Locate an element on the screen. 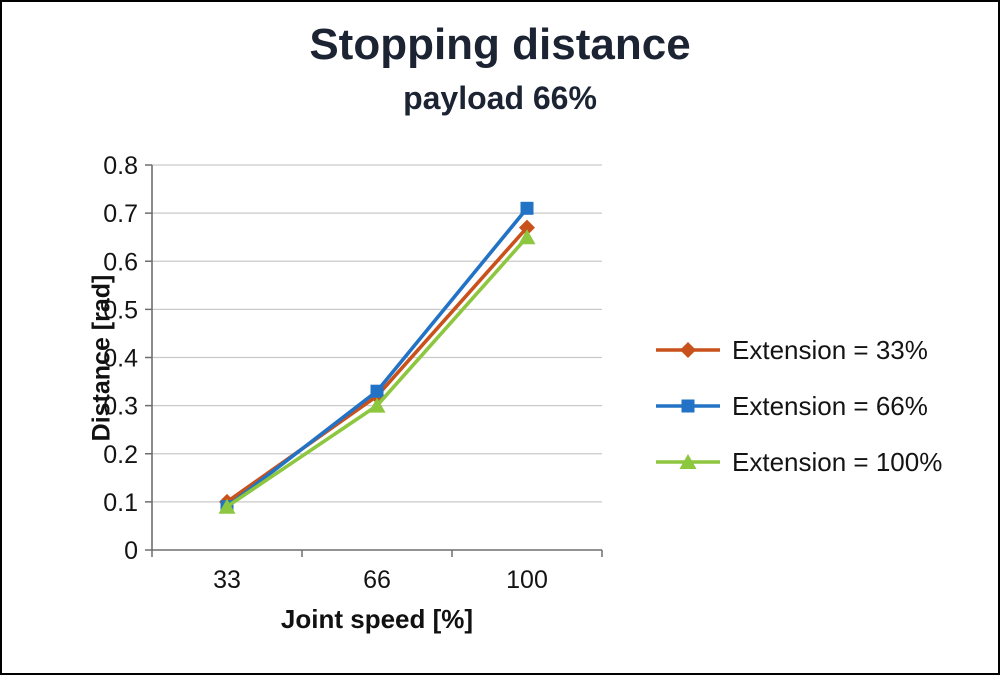 The height and width of the screenshot is (675, 1000). x-tick-label: 33 is located at coordinates (227, 580).